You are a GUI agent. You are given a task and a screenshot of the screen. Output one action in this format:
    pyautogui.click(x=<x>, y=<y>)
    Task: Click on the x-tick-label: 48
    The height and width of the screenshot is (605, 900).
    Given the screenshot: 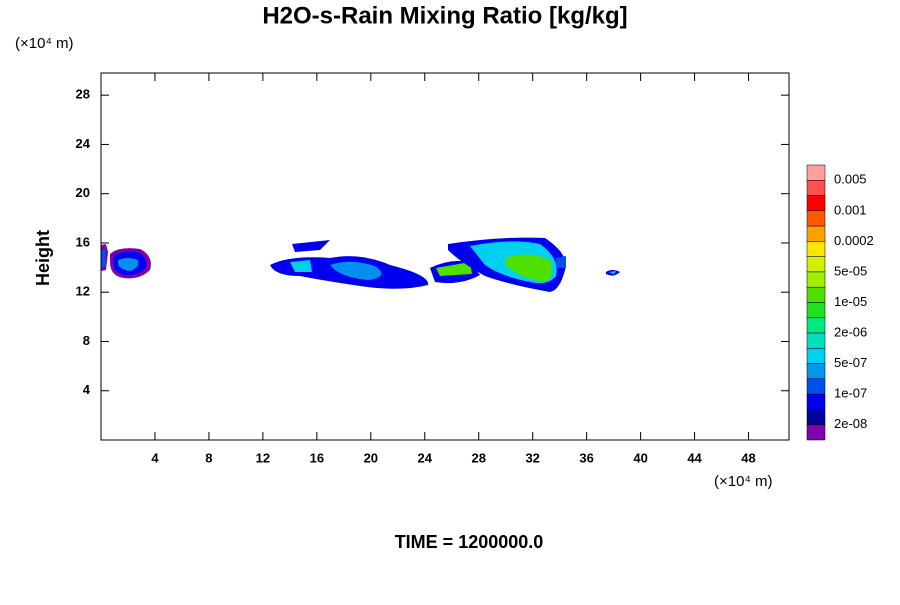 What is the action you would take?
    pyautogui.click(x=748, y=457)
    